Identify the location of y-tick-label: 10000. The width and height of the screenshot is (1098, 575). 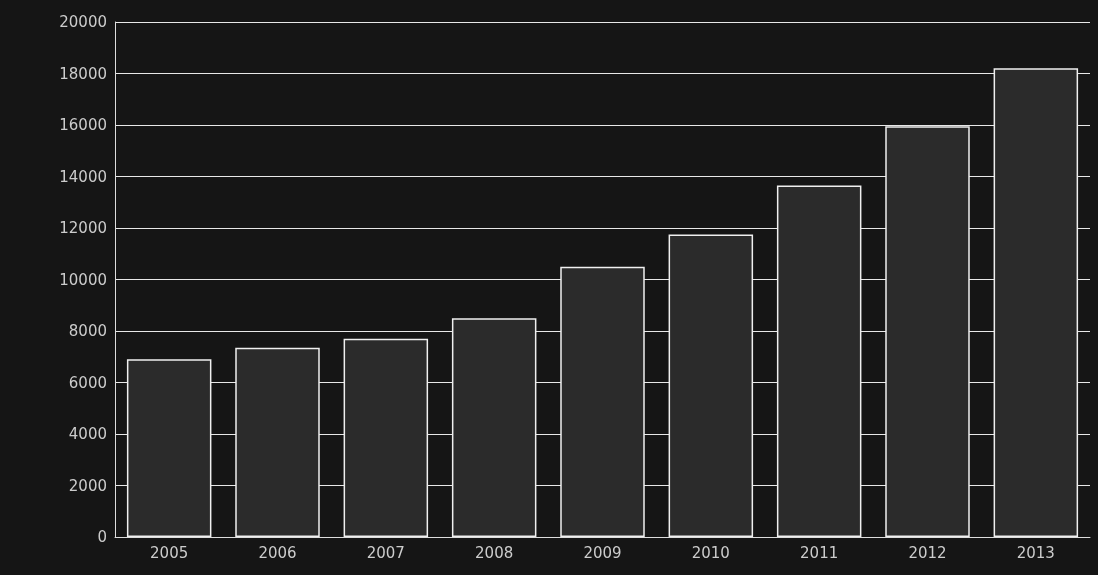
(83, 279).